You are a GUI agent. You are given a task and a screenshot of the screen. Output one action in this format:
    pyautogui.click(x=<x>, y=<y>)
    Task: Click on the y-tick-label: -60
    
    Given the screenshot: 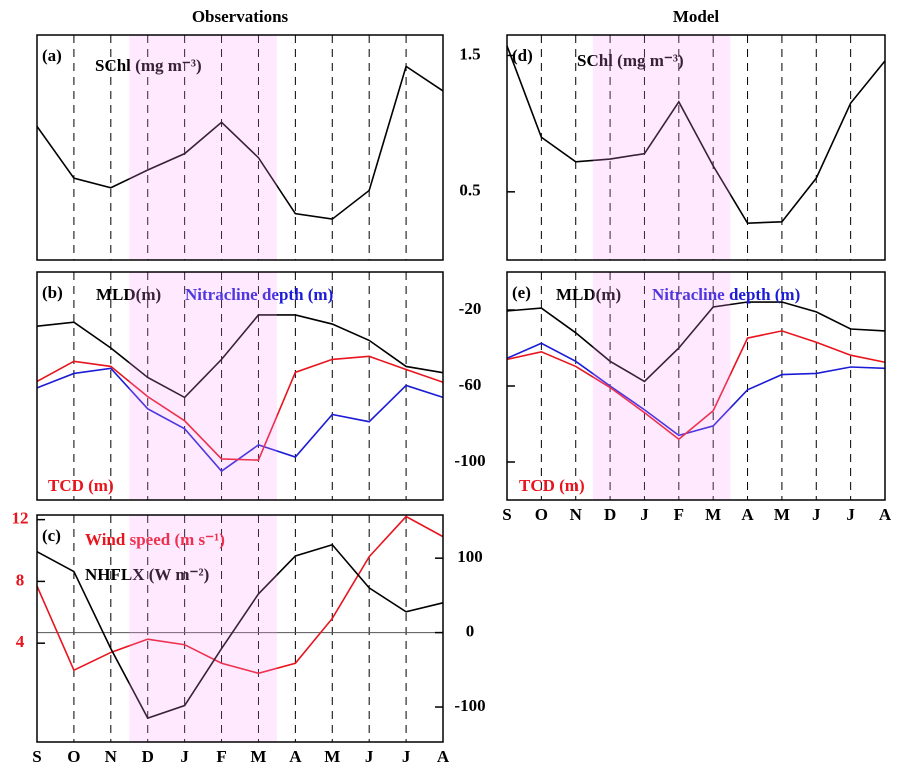 What is the action you would take?
    pyautogui.click(x=470, y=384)
    